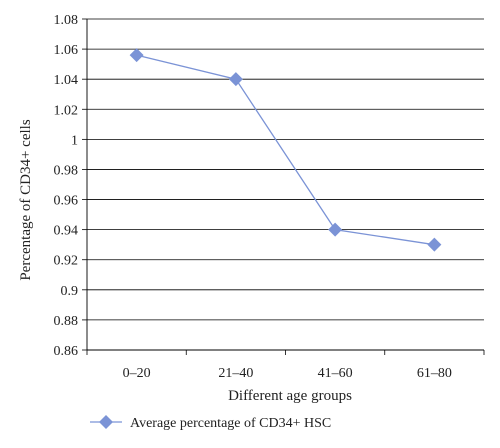  I want to click on y-tick-label: 1.04, so click(66, 80).